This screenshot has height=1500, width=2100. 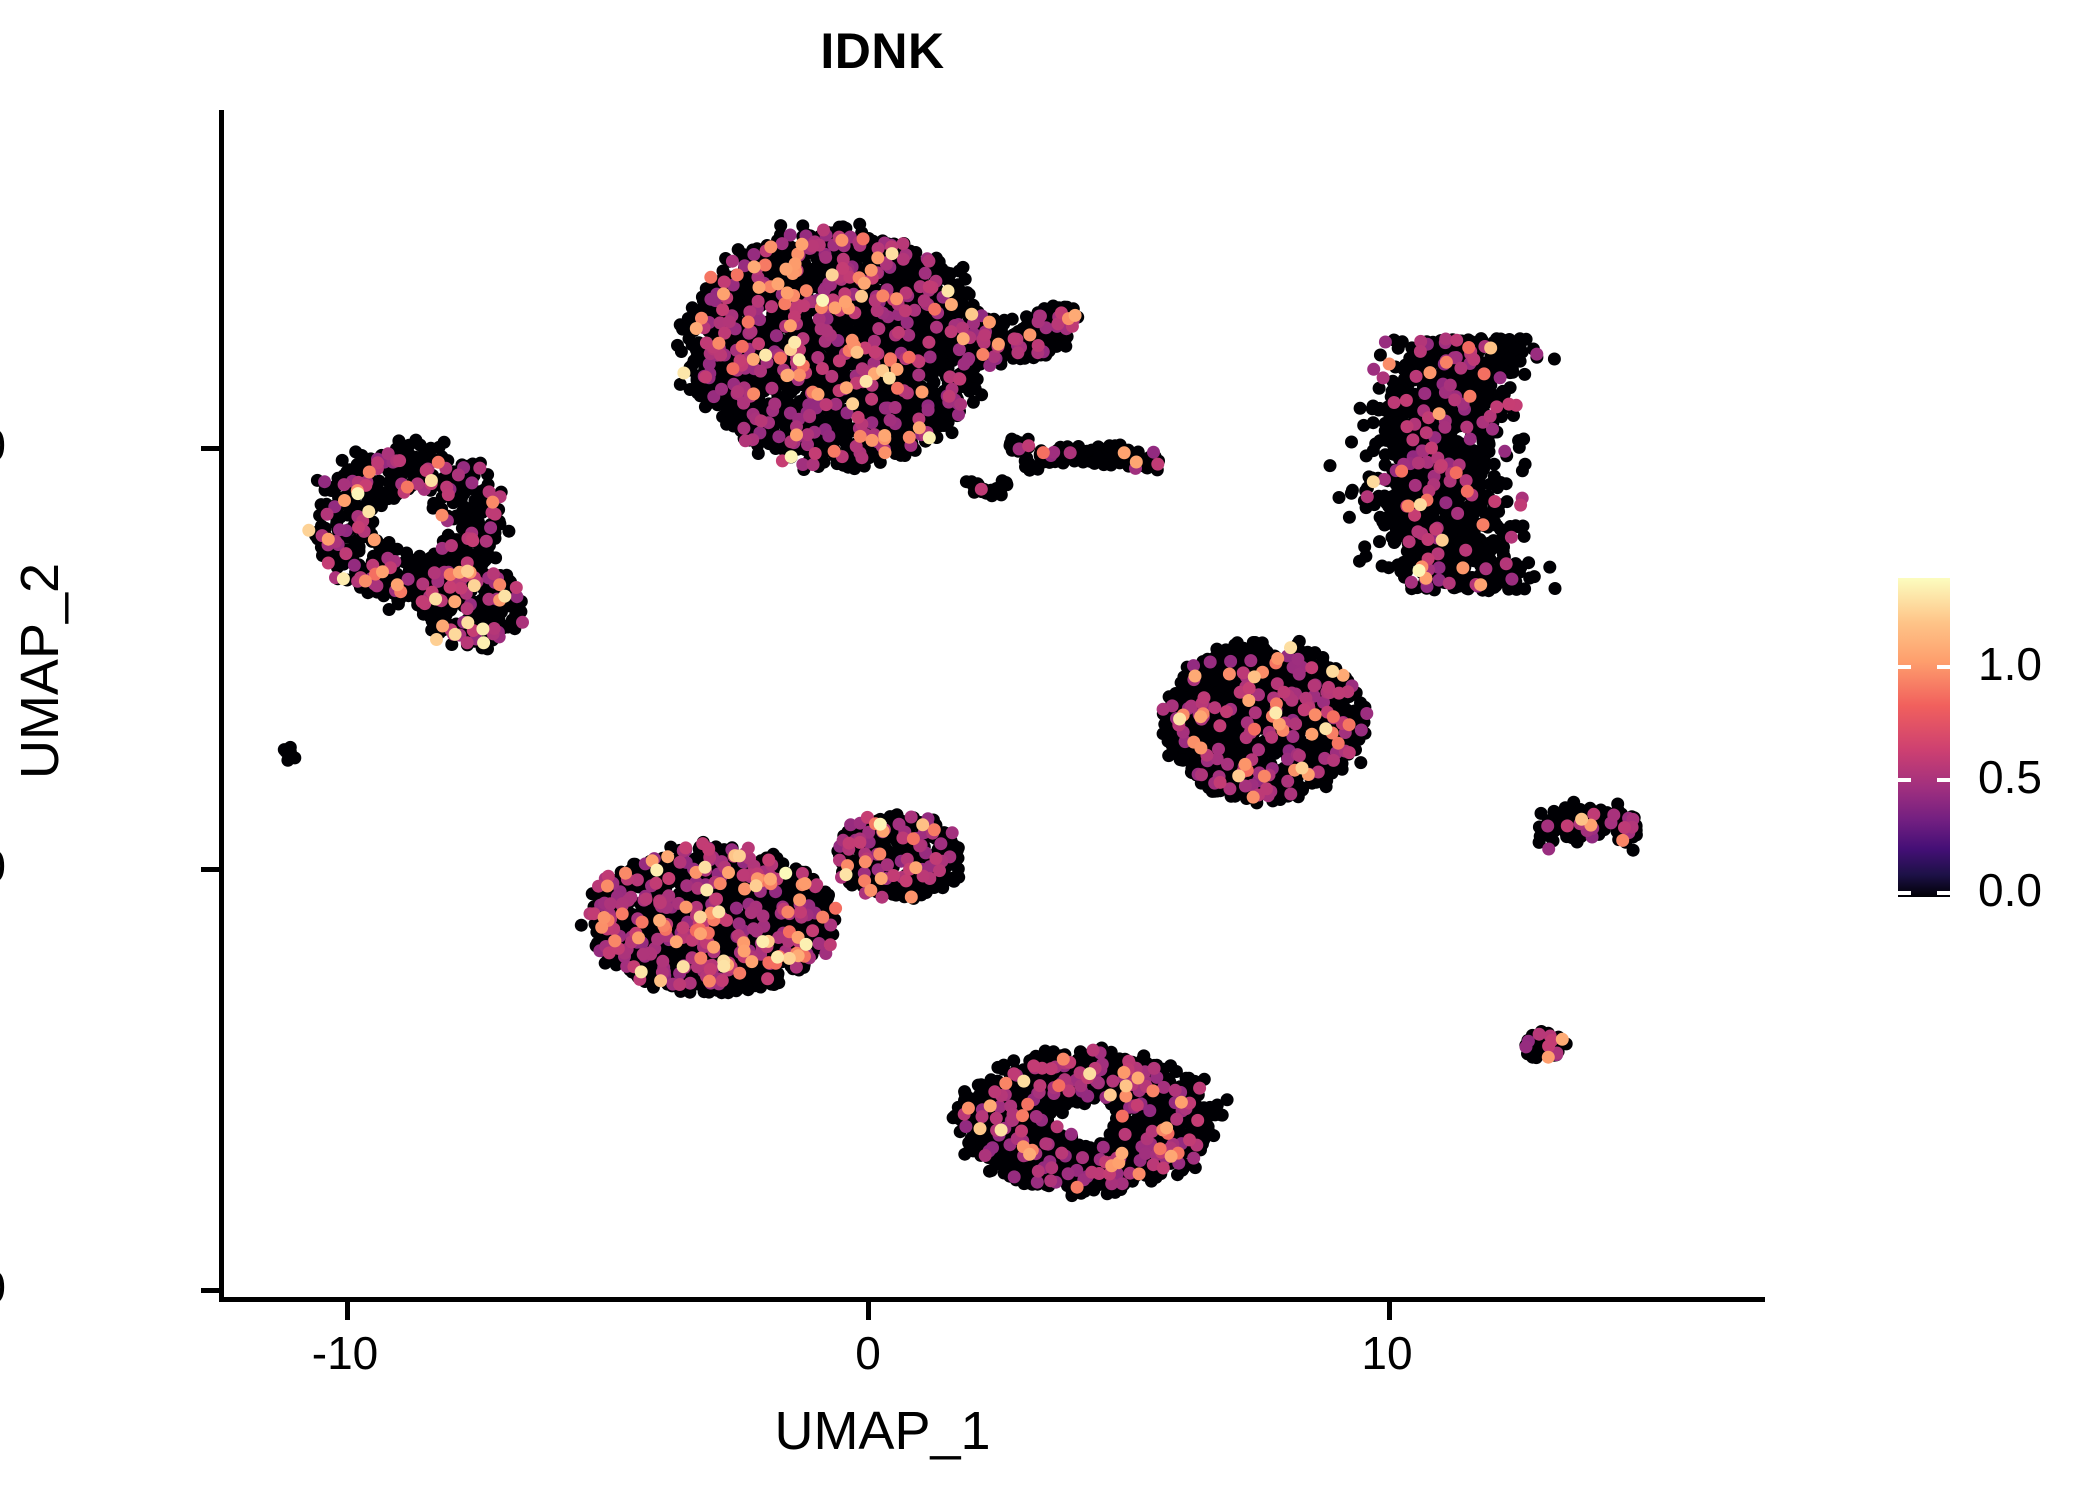 What do you see at coordinates (3, 866) in the screenshot?
I see `y-axis-ticklabel-0: 0` at bounding box center [3, 866].